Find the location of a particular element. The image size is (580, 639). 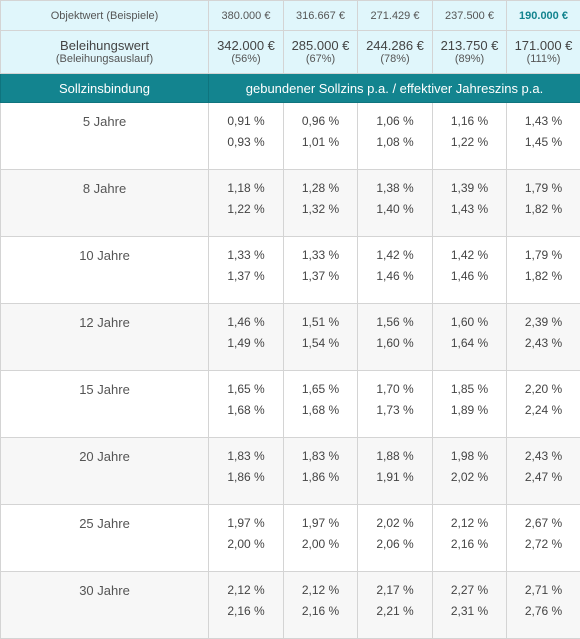

zinsbindung-label: 15 Jahre is located at coordinates (105, 404).